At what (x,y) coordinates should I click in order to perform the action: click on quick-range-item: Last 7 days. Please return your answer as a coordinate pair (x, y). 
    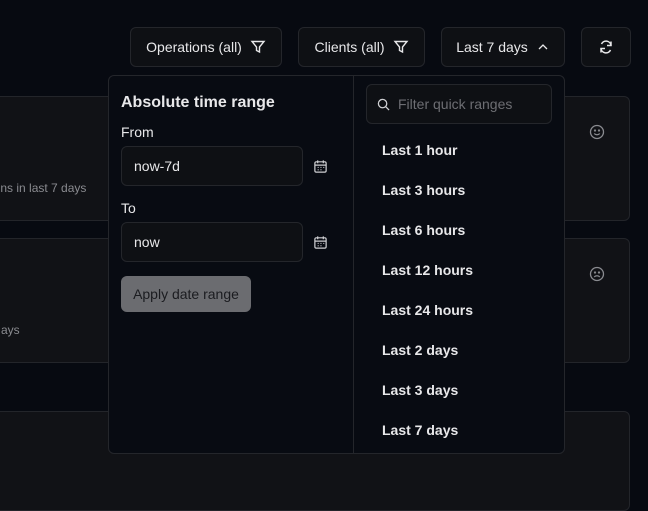
    Looking at the image, I should click on (420, 430).